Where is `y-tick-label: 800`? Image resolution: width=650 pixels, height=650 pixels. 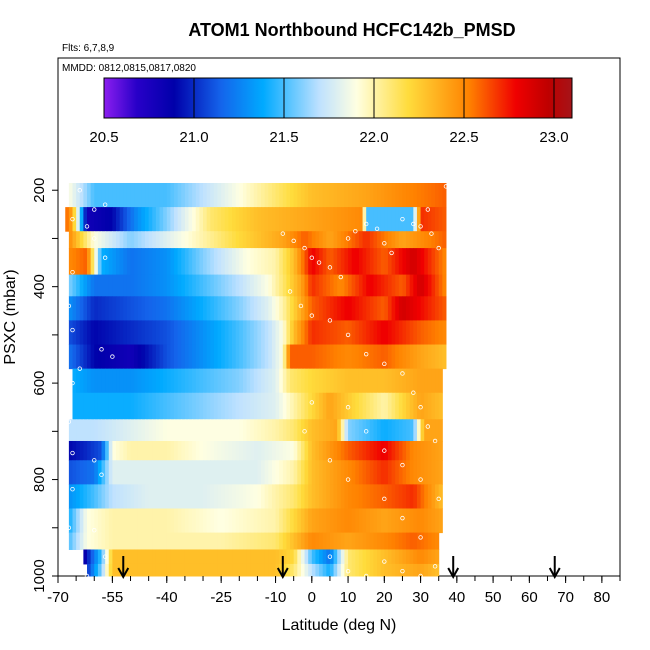
y-tick-label: 800 is located at coordinates (39, 479).